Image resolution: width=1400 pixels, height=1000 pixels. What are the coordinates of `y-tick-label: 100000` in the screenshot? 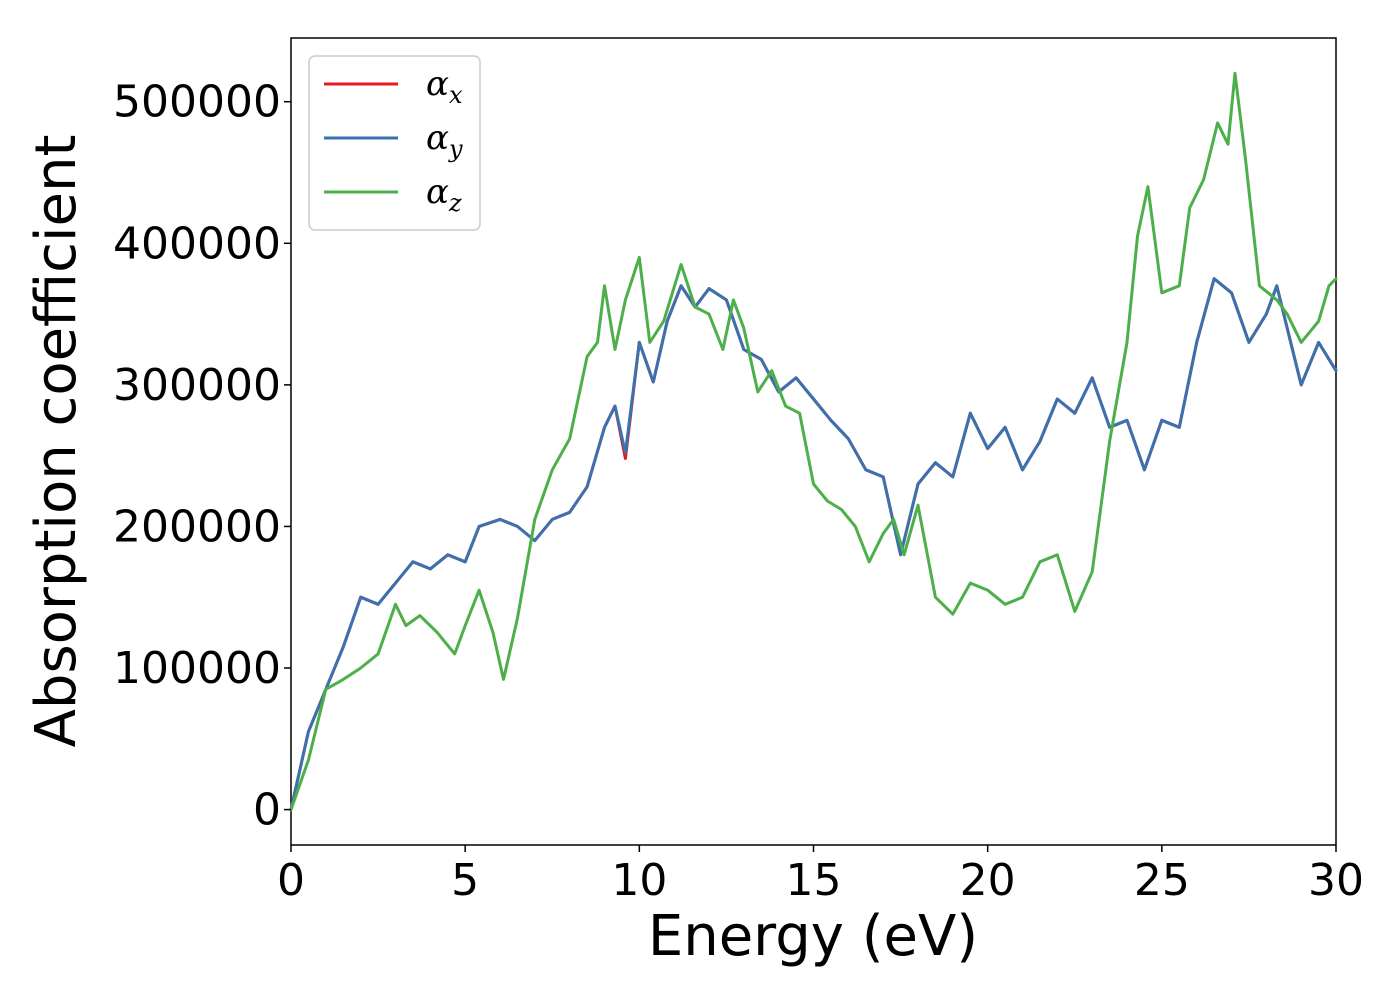 It's located at (197, 668).